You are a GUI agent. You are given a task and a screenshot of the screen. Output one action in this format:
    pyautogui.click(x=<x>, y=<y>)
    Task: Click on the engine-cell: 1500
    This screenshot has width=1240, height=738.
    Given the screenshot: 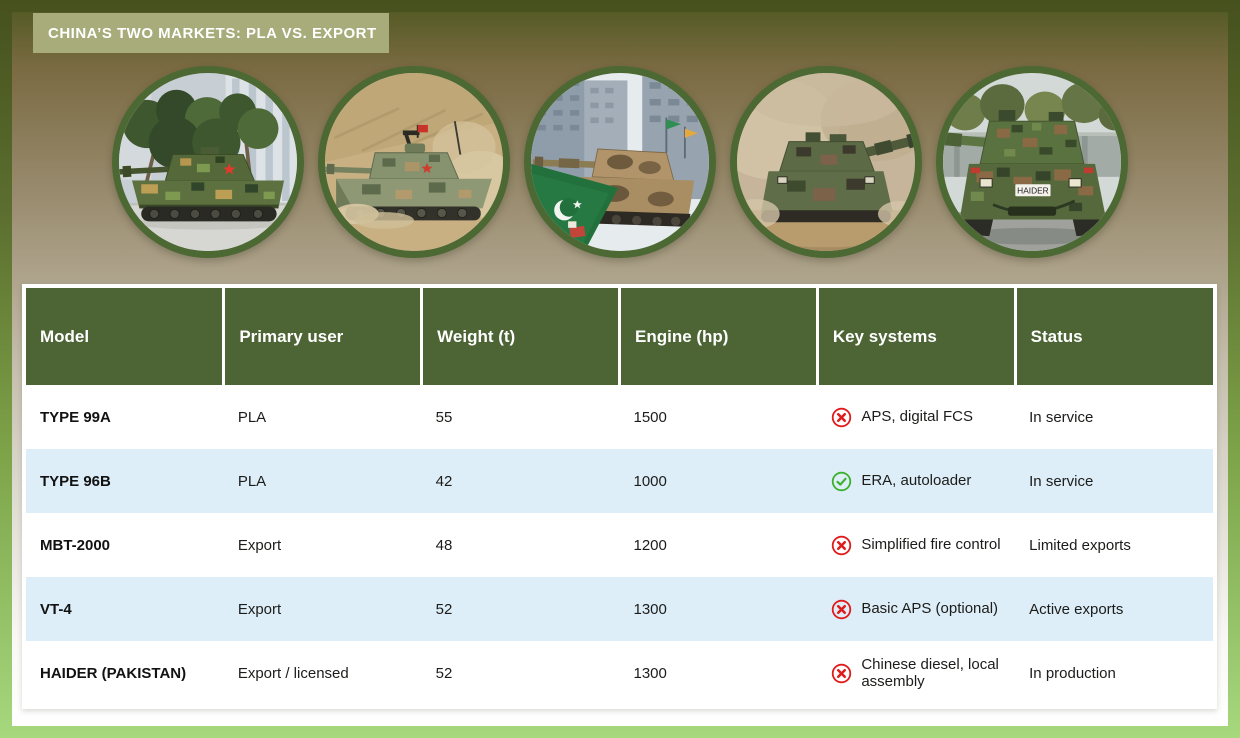 What is the action you would take?
    pyautogui.click(x=650, y=417)
    